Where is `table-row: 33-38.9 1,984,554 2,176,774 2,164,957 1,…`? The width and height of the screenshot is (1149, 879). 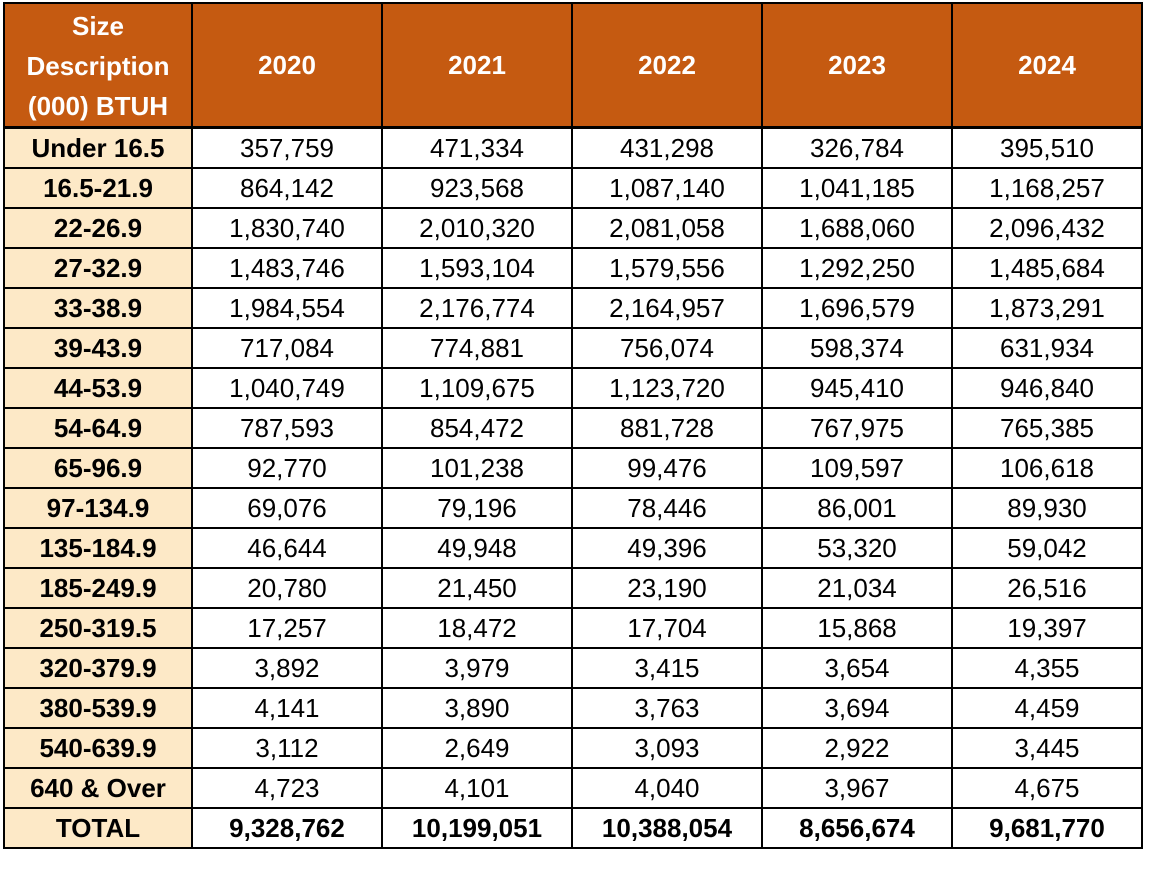
table-row: 33-38.9 1,984,554 2,176,774 2,164,957 1,… is located at coordinates (573, 308).